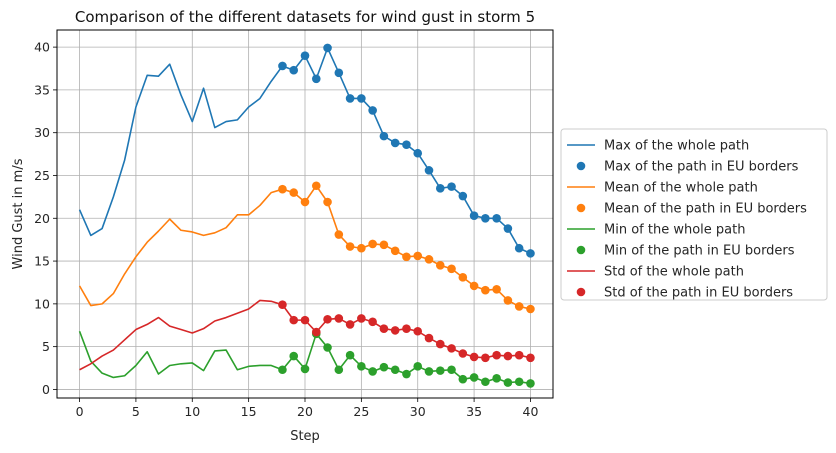 Image resolution: width=836 pixels, height=453 pixels. Describe the element at coordinates (305, 436) in the screenshot. I see `x-axis-label: Step` at that location.